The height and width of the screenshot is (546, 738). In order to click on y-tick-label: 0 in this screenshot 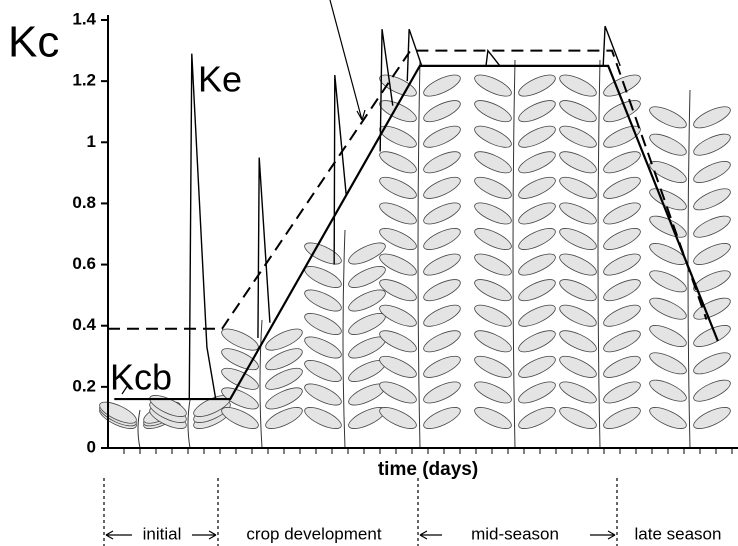, I will do `click(91, 446)`.